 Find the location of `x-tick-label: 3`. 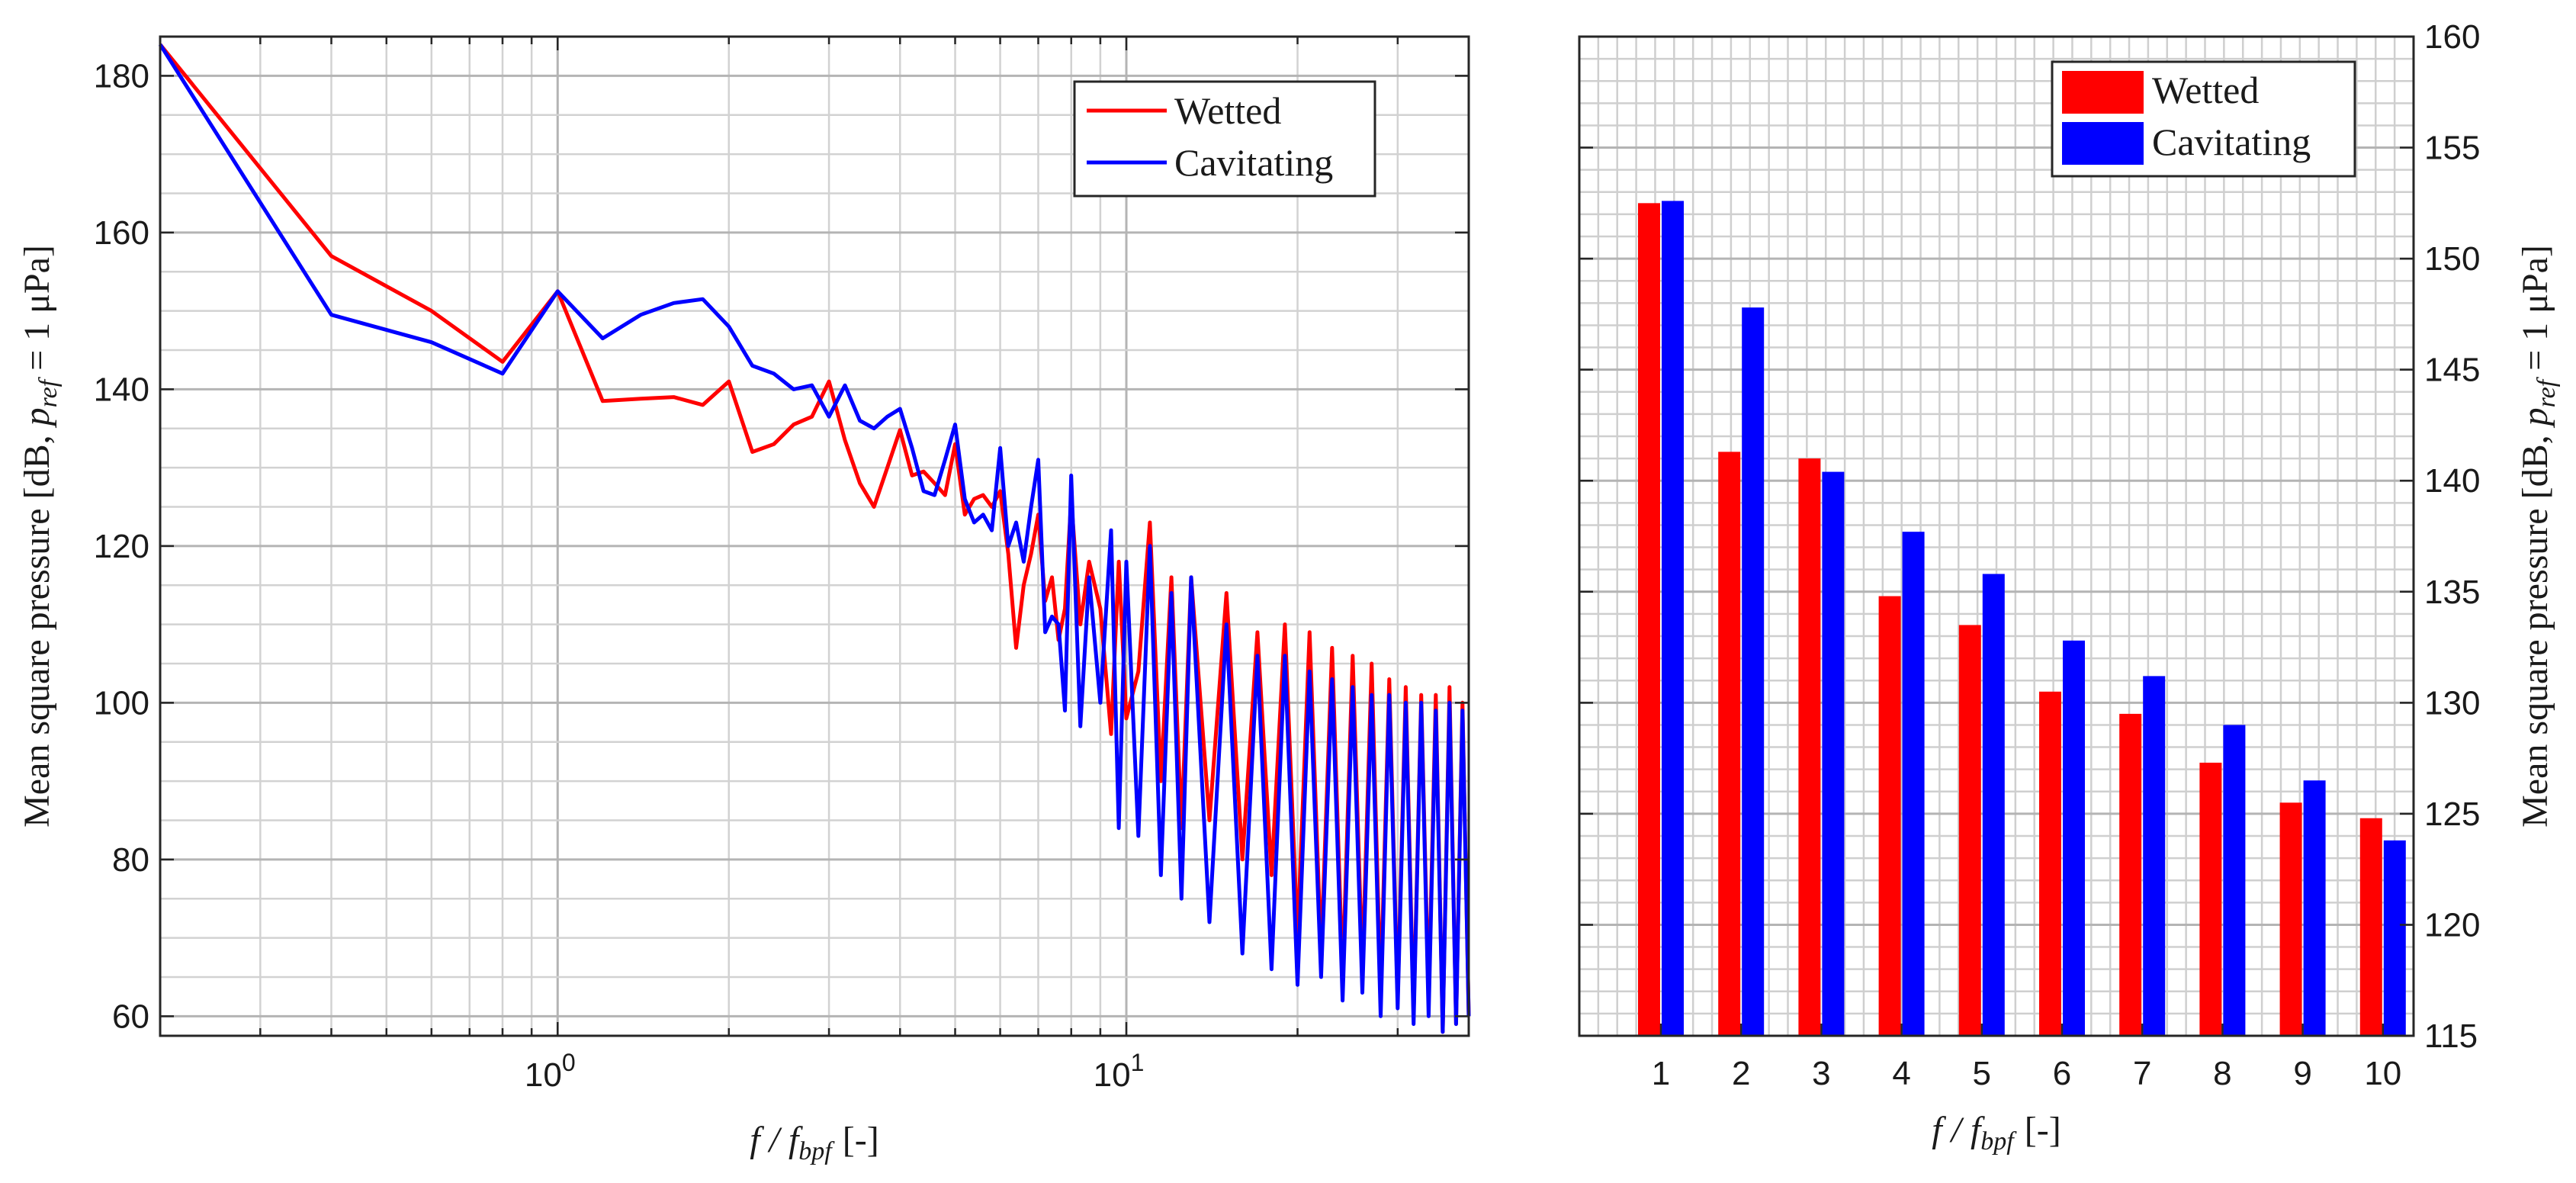

x-tick-label: 3 is located at coordinates (1821, 1073).